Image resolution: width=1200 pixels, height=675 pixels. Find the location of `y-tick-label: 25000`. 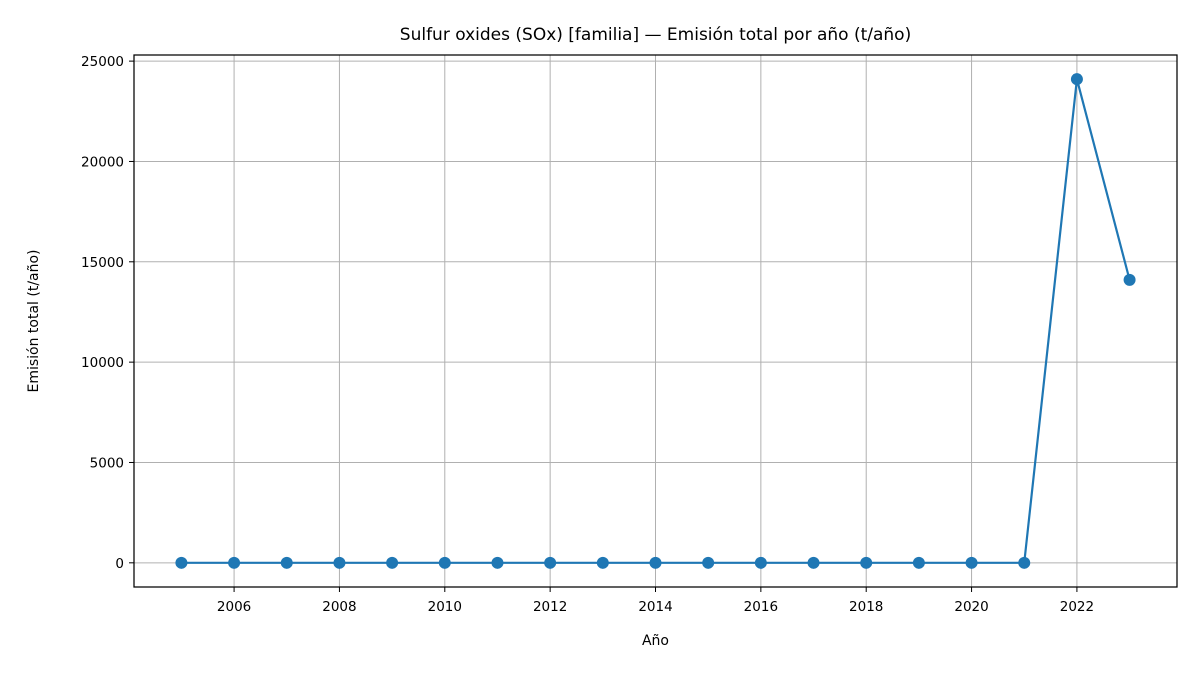

y-tick-label: 25000 is located at coordinates (102, 62).